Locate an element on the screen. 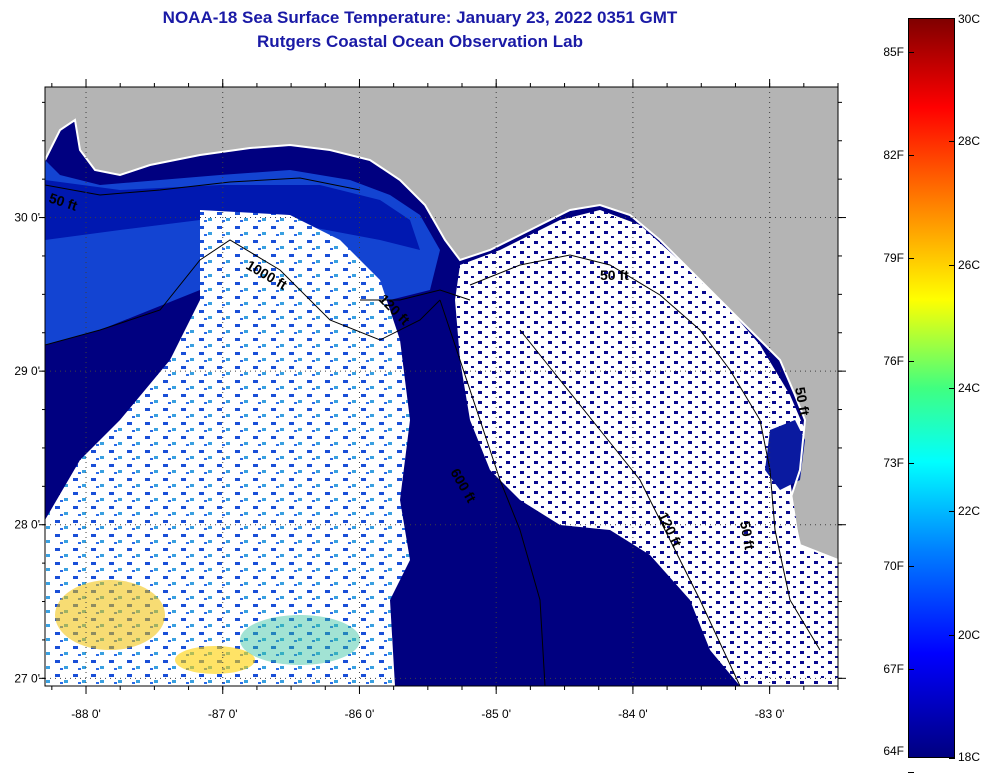 Image resolution: width=992 pixels, height=773 pixels. colorbar-c-label: 30C is located at coordinates (969, 19).